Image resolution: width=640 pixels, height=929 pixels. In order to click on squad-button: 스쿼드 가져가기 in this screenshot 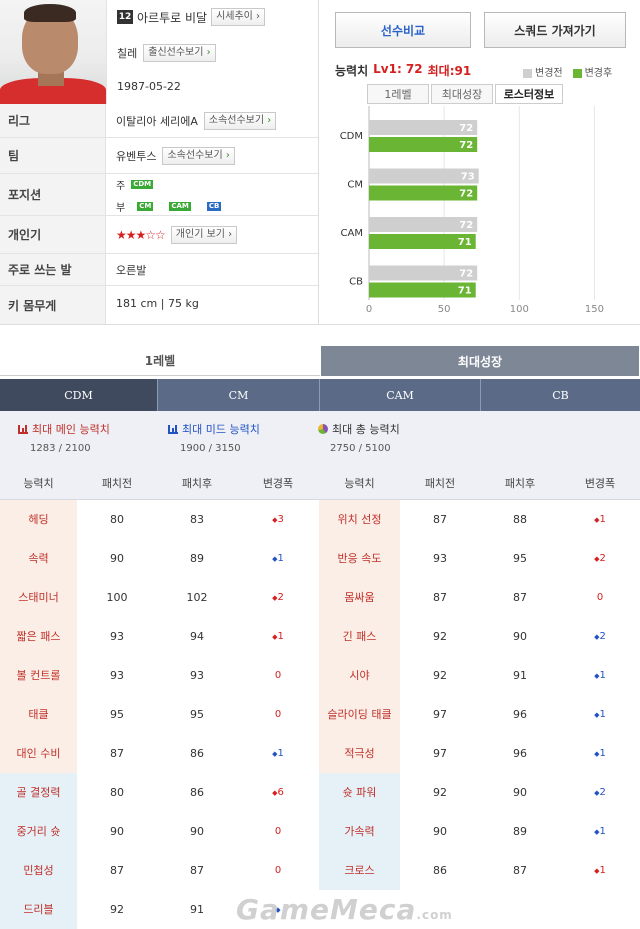, I will do `click(555, 30)`.